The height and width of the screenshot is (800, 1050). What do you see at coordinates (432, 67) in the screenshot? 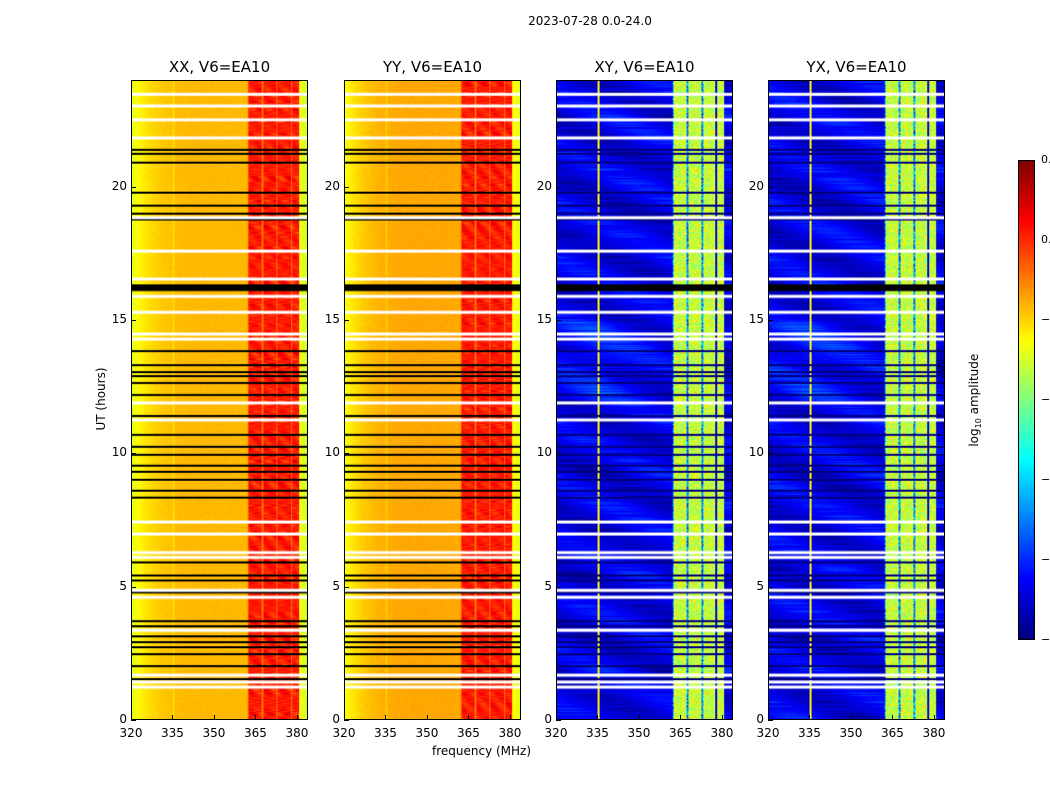
I see `panel-title: YY, V6=EA10` at bounding box center [432, 67].